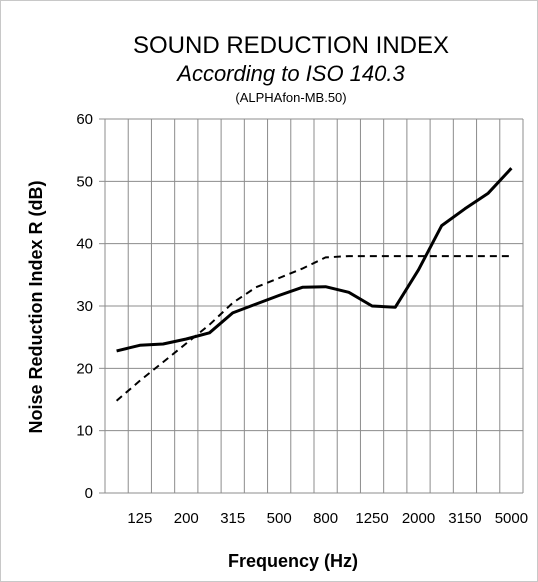 This screenshot has height=582, width=538. Describe the element at coordinates (84, 119) in the screenshot. I see `y-tick-label: 60` at that location.